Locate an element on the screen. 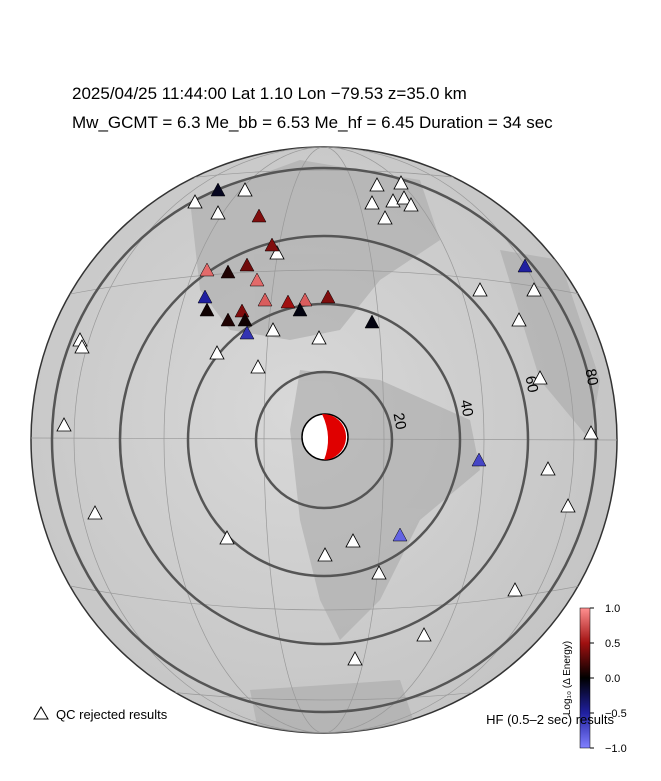 This screenshot has height=781, width=661. colorbar-label: Log₁₀ (Δ Energy) is located at coordinates (567, 678).